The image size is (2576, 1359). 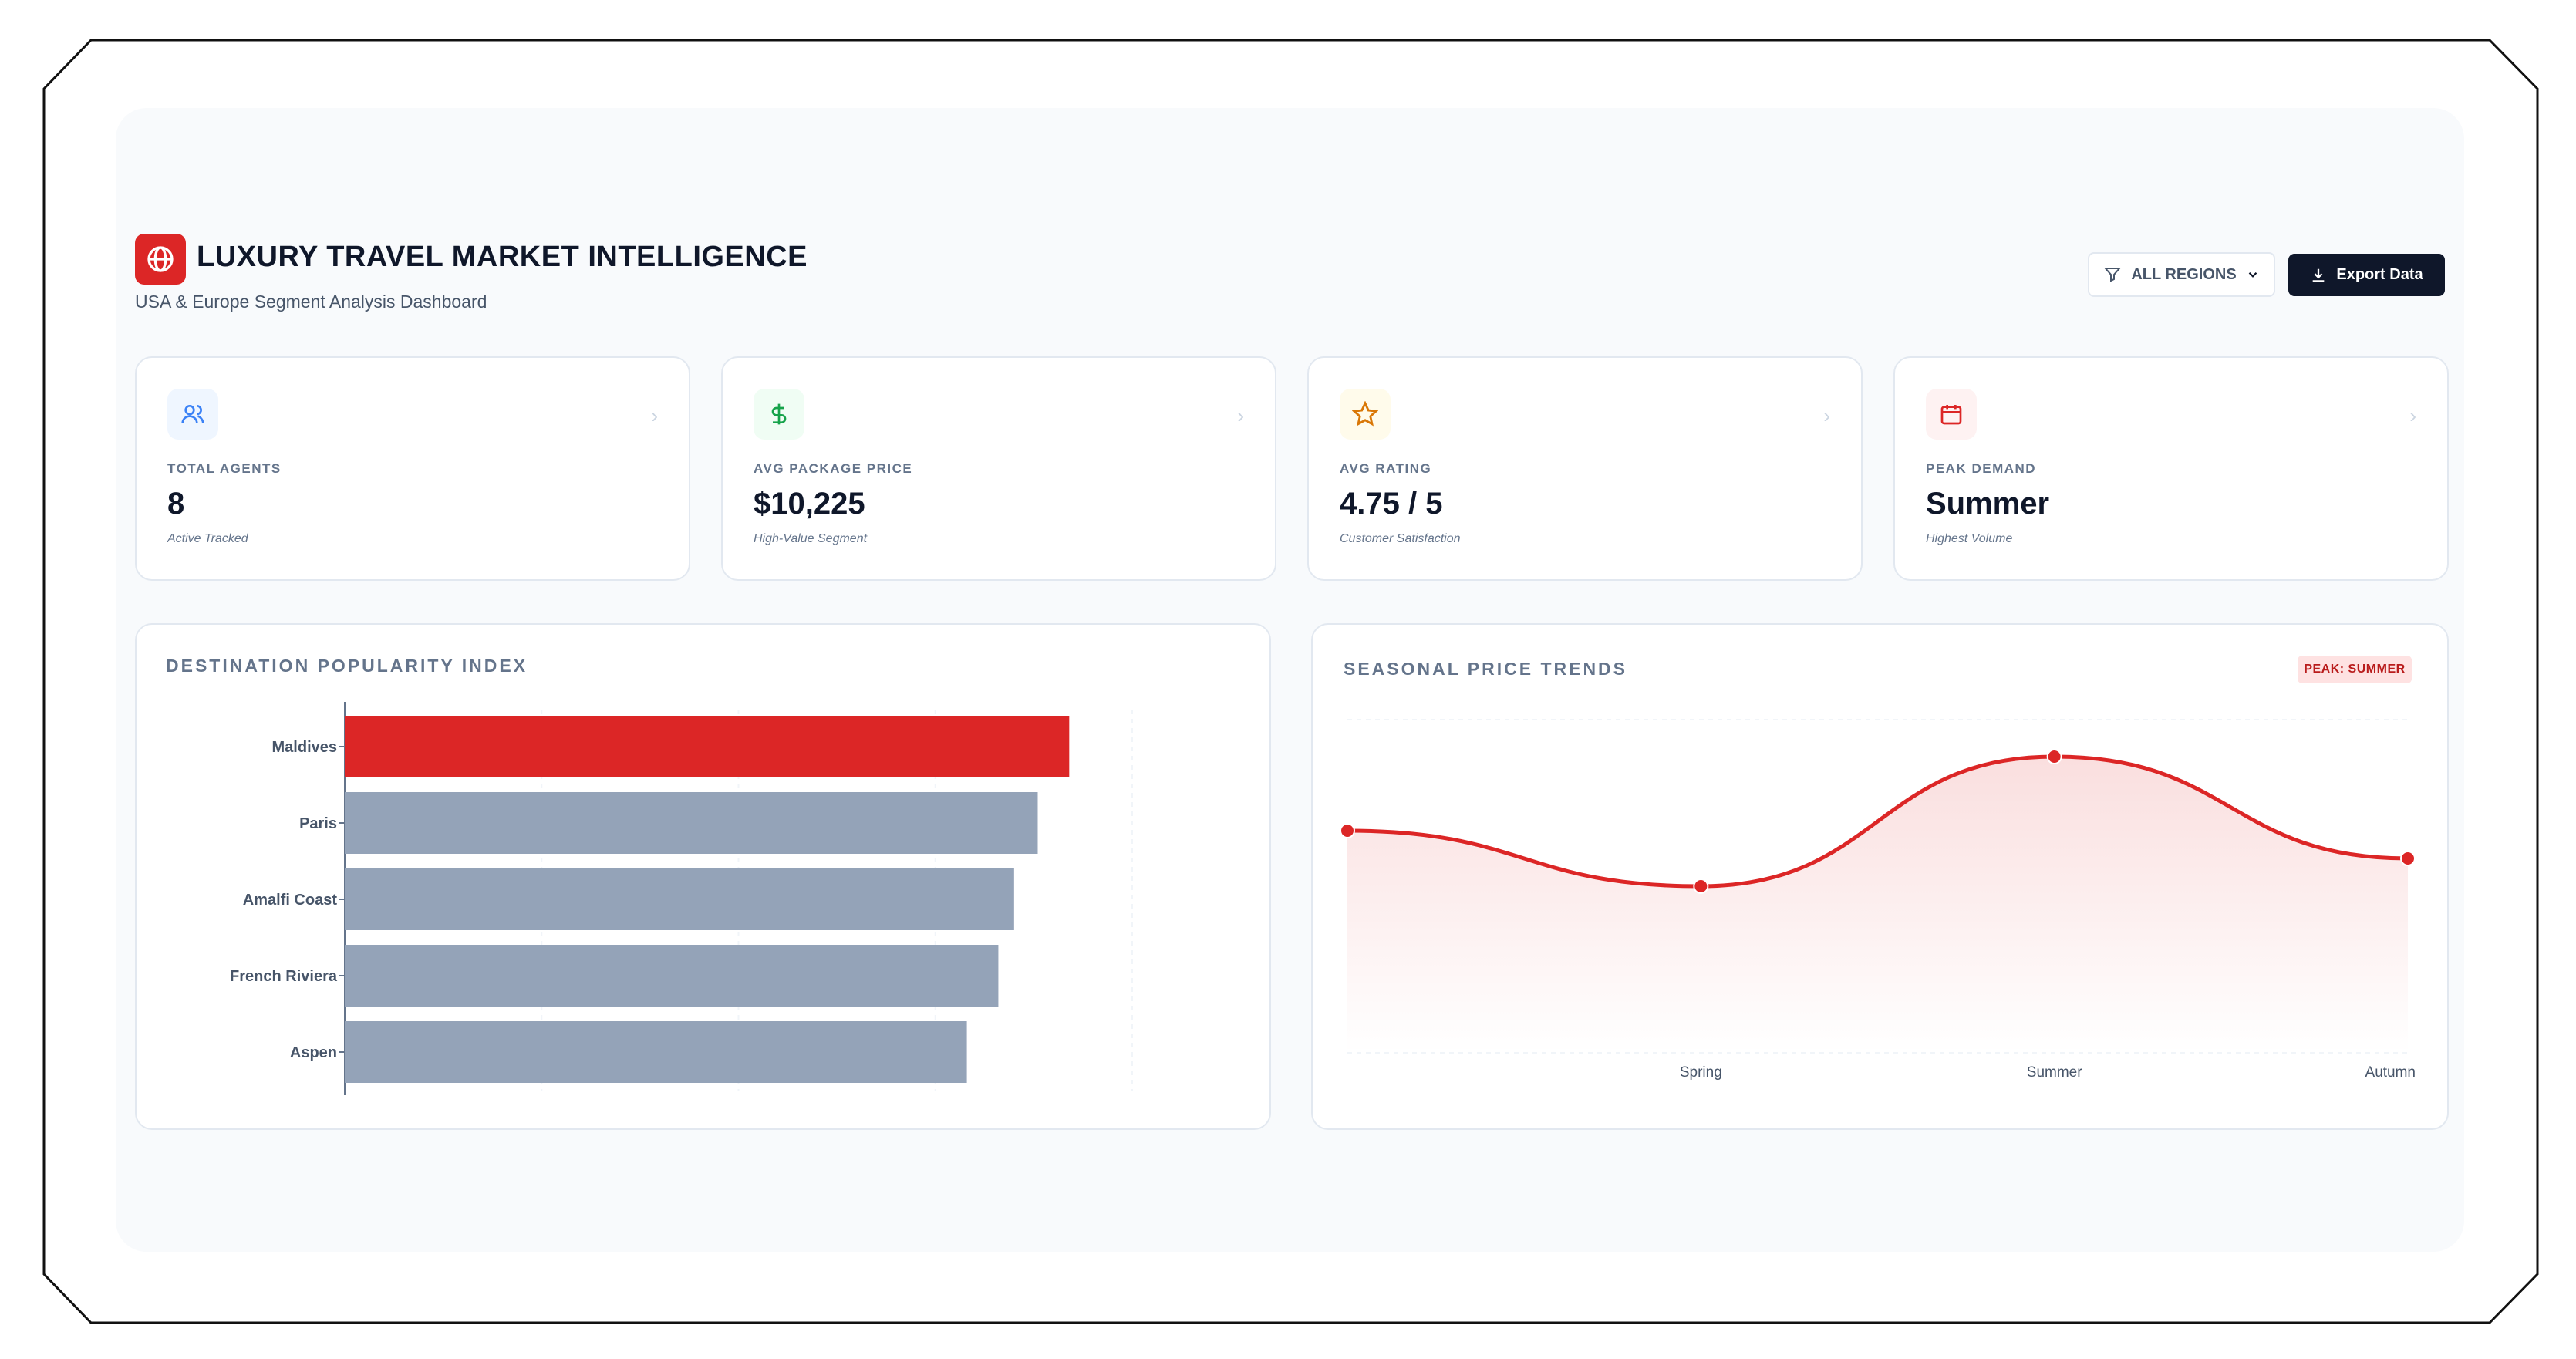 What do you see at coordinates (311, 302) in the screenshot?
I see `page-subtitle: USA & Europe Segment Analysis Dashboard` at bounding box center [311, 302].